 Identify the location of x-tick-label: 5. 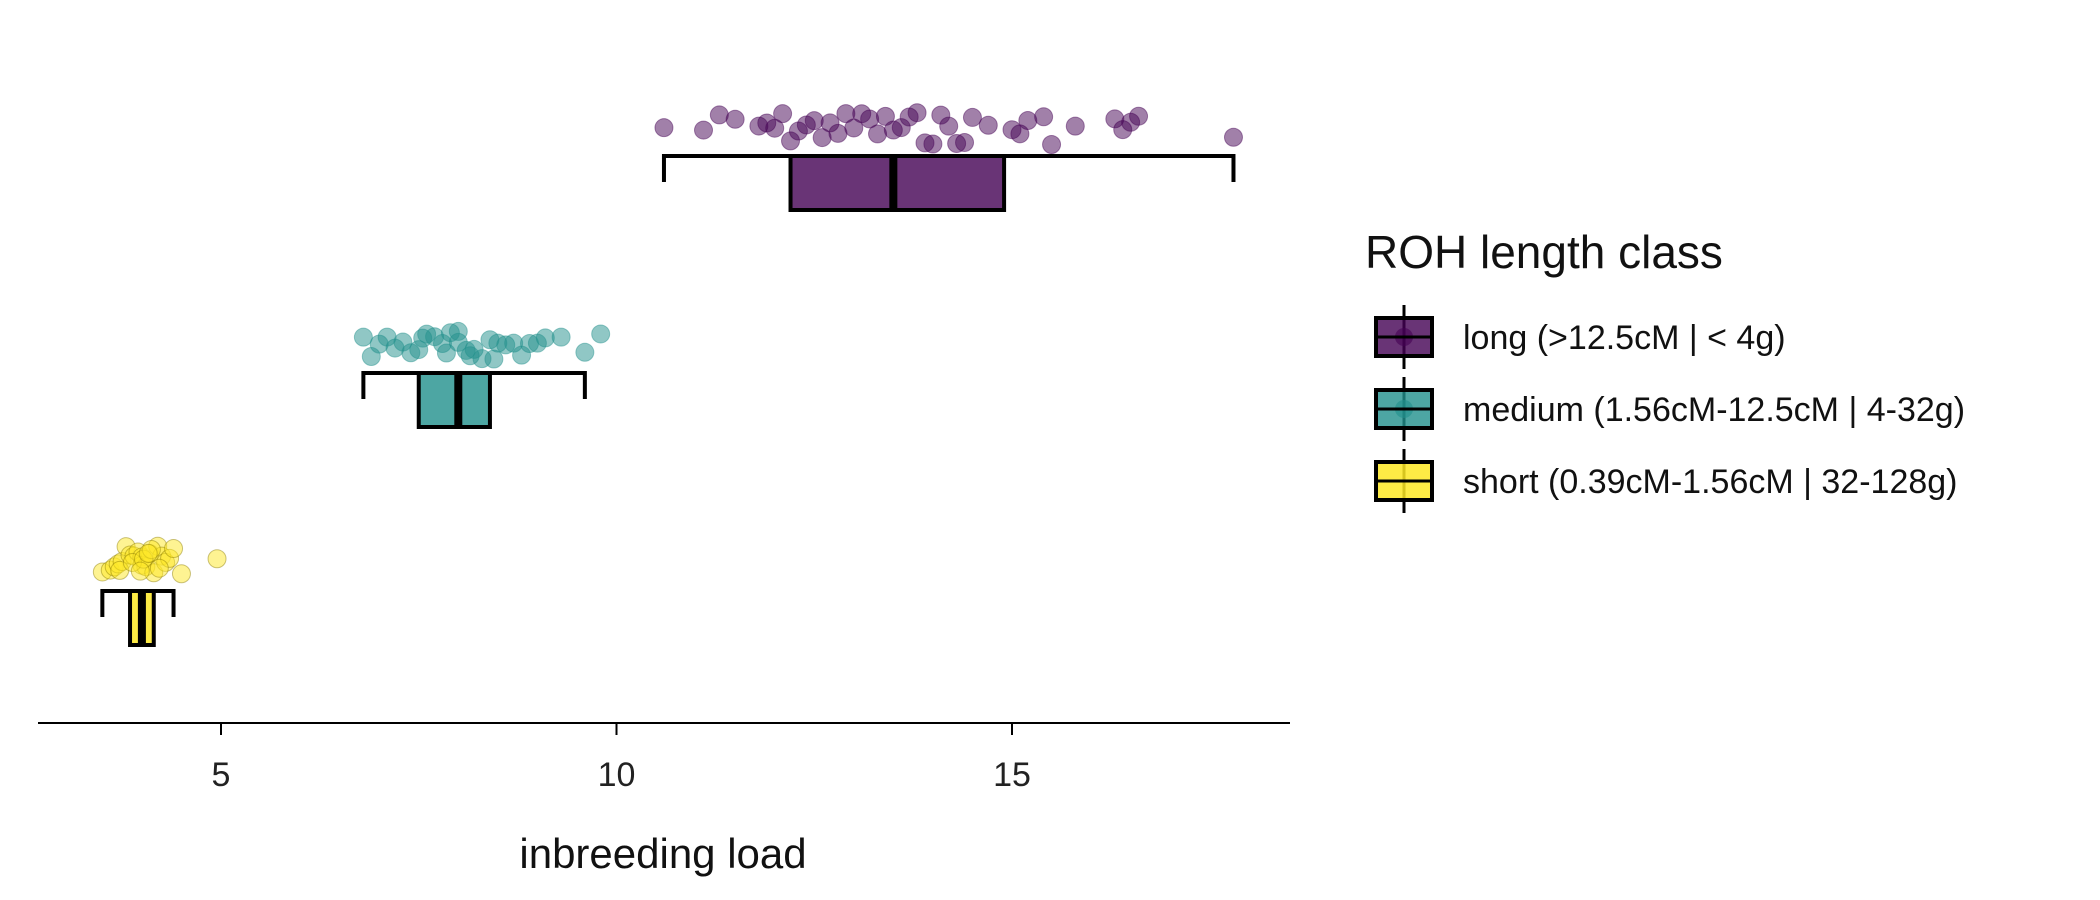
(221, 775).